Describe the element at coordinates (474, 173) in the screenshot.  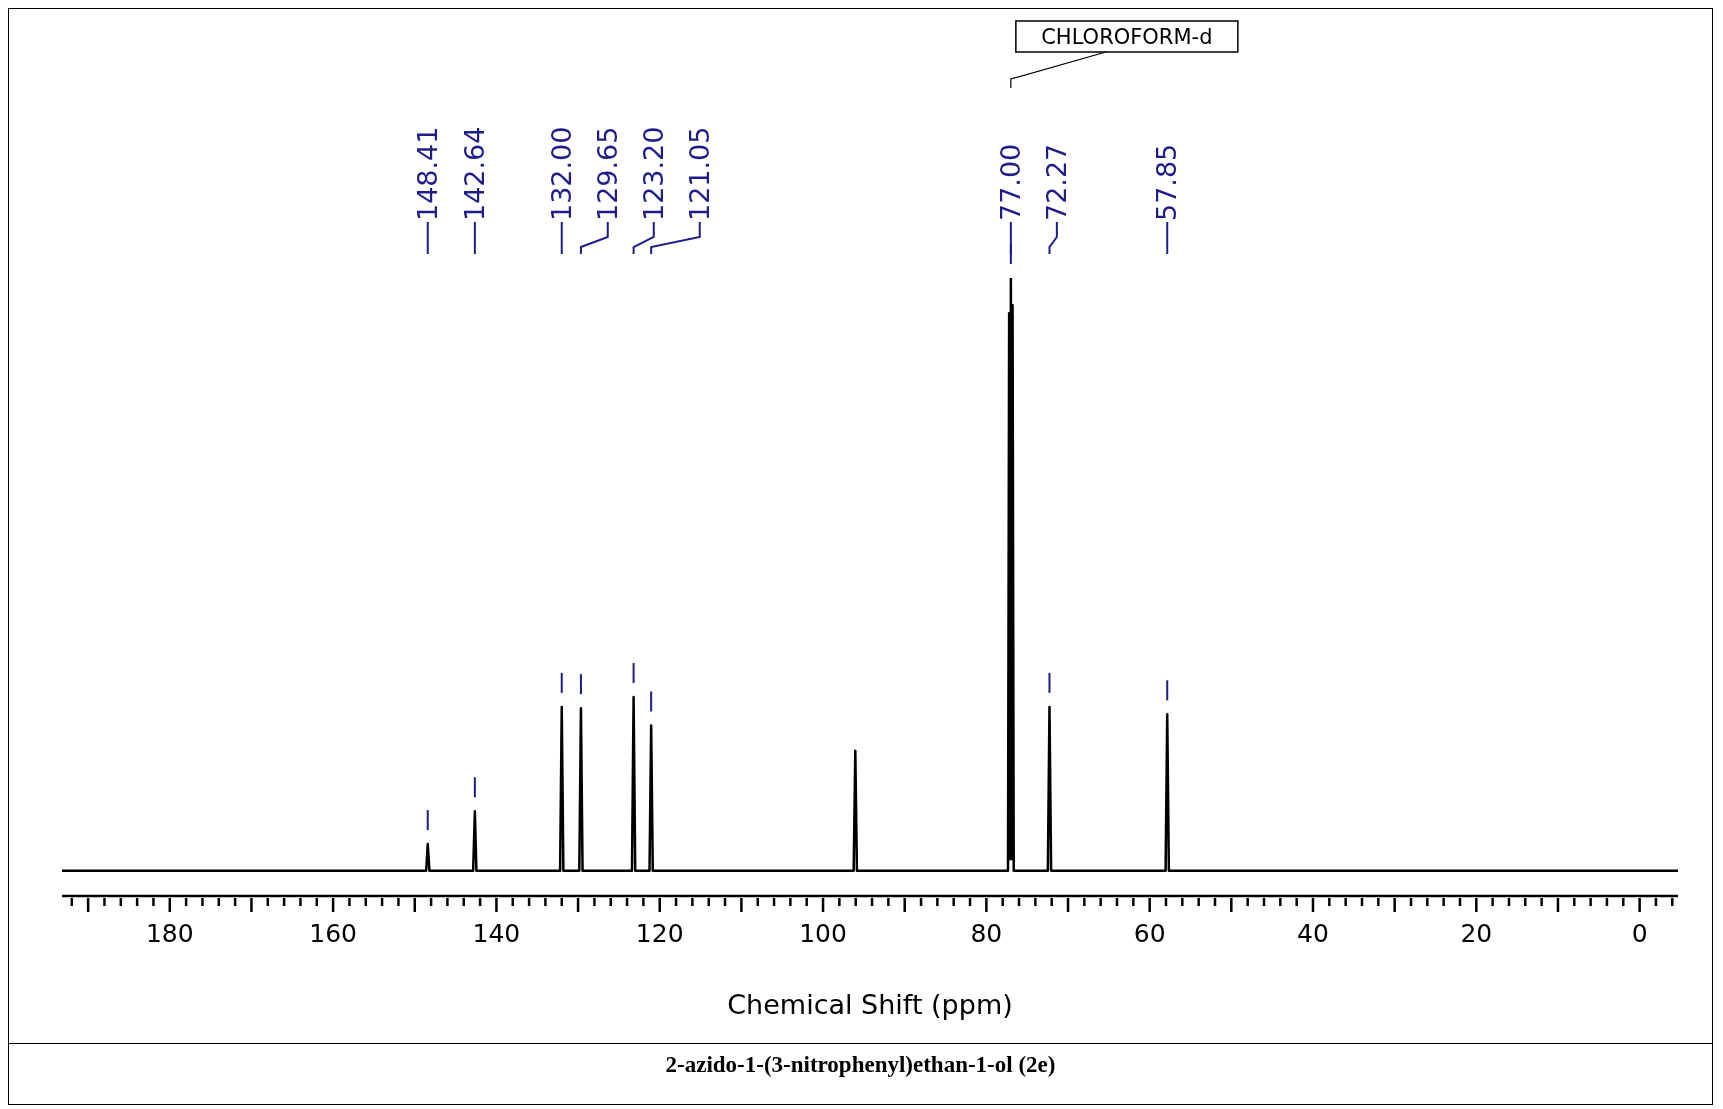
I see `annotation: 142.64` at that location.